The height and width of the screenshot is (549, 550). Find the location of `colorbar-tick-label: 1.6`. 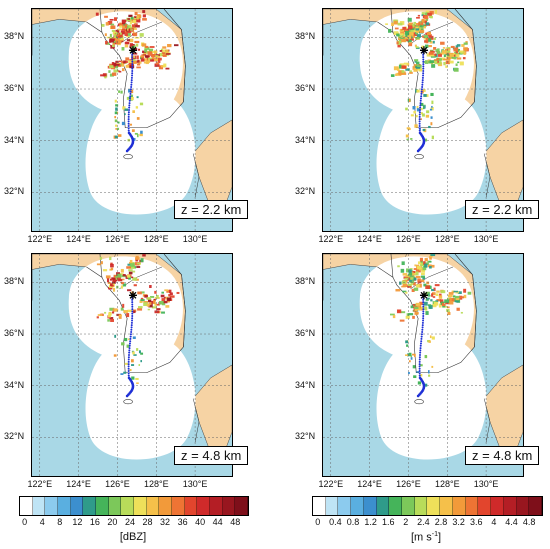

colorbar-tick-label: 1.6 is located at coordinates (388, 522).